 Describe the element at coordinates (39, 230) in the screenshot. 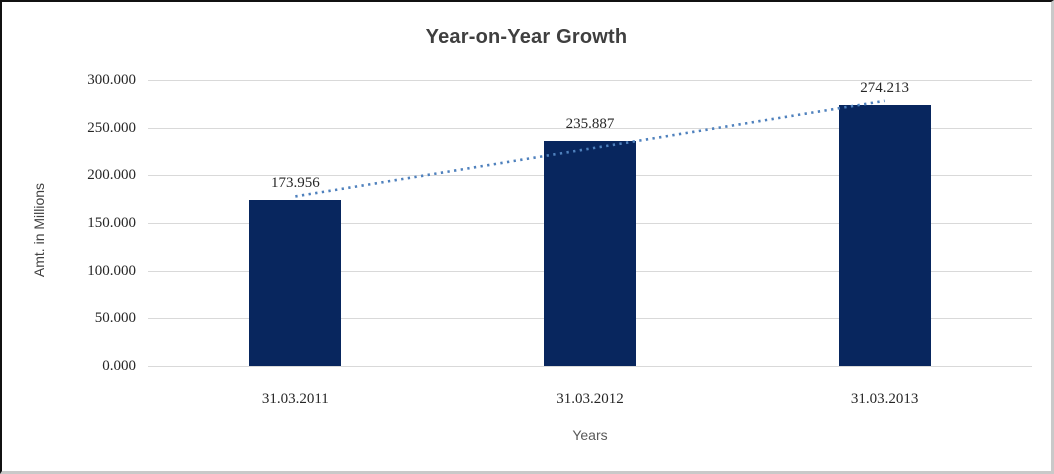

I see `y-axis-title: Amt. in Millions` at that location.